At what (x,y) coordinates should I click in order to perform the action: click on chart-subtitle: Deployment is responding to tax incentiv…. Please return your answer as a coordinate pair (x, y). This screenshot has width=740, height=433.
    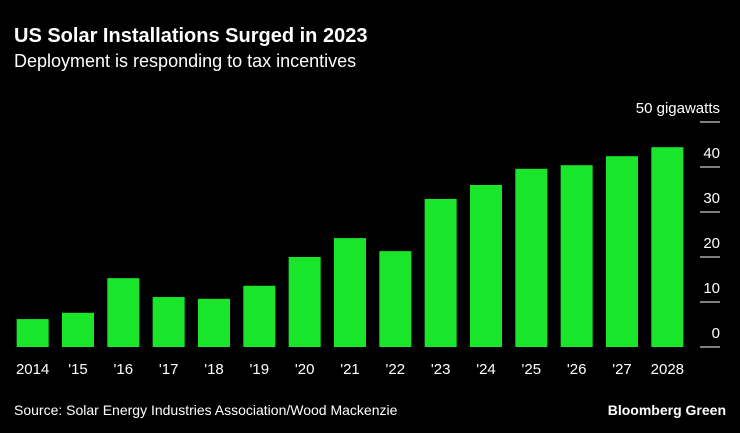
    Looking at the image, I should click on (185, 61).